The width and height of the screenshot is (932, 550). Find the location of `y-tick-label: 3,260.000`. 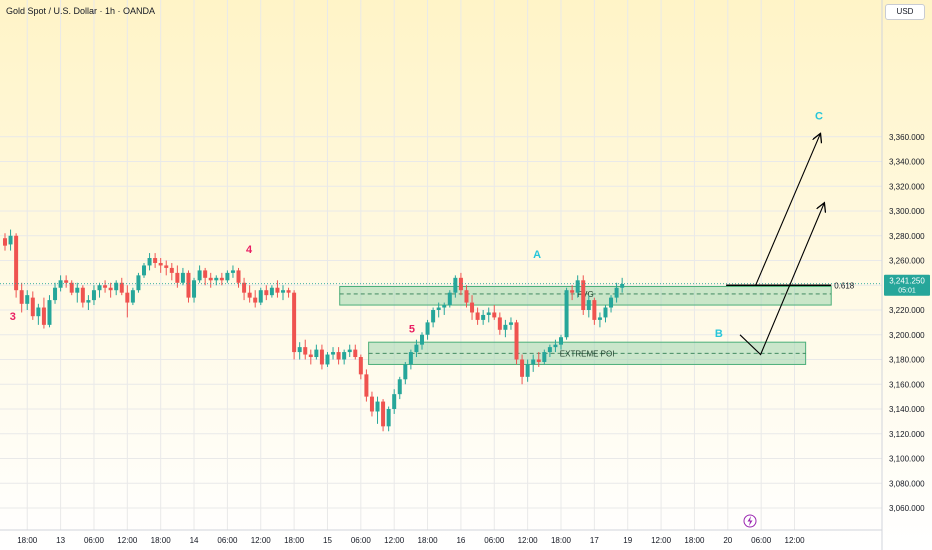

y-tick-label: 3,260.000 is located at coordinates (907, 261).